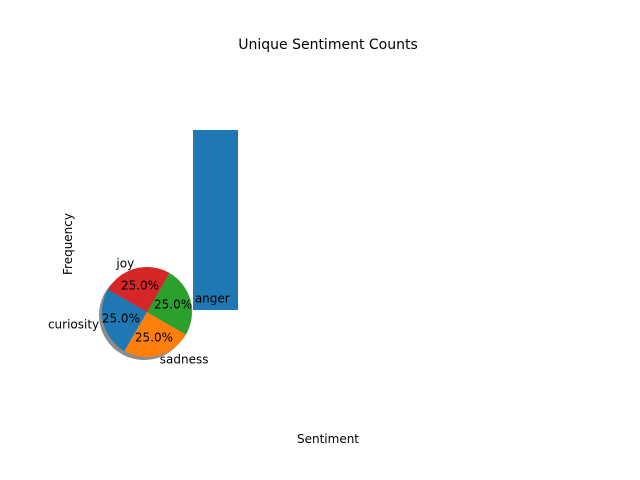 This screenshot has height=480, width=640. What do you see at coordinates (68, 244) in the screenshot?
I see `y-axis-label: Frequency` at bounding box center [68, 244].